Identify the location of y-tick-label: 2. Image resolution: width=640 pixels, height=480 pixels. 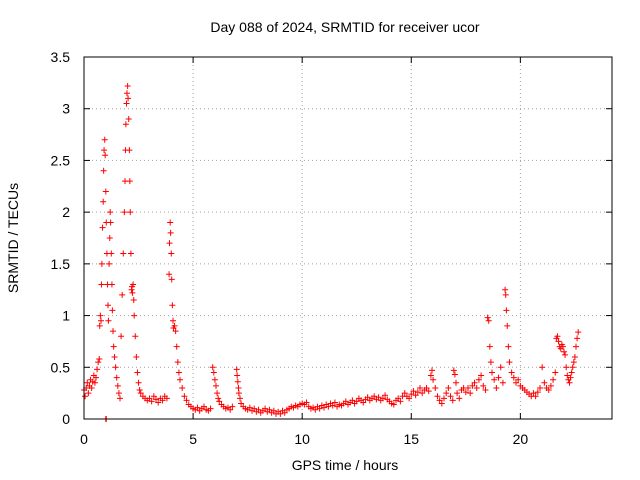
(66, 212).